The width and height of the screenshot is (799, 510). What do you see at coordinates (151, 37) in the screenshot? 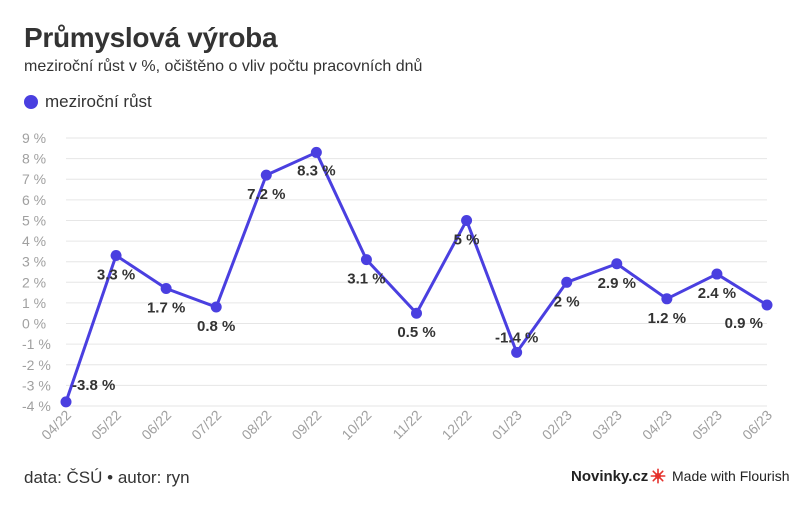
I see `chart-title: Průmyslová výroba` at bounding box center [151, 37].